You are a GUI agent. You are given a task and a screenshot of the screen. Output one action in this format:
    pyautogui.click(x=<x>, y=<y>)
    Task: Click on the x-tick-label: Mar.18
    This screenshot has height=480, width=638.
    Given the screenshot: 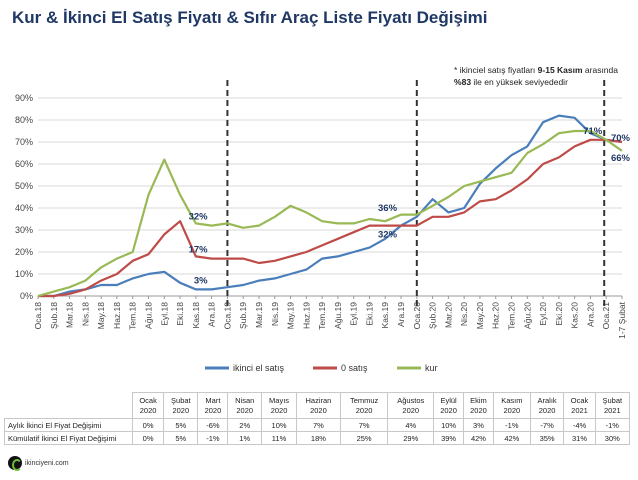 What is the action you would take?
    pyautogui.click(x=70, y=315)
    